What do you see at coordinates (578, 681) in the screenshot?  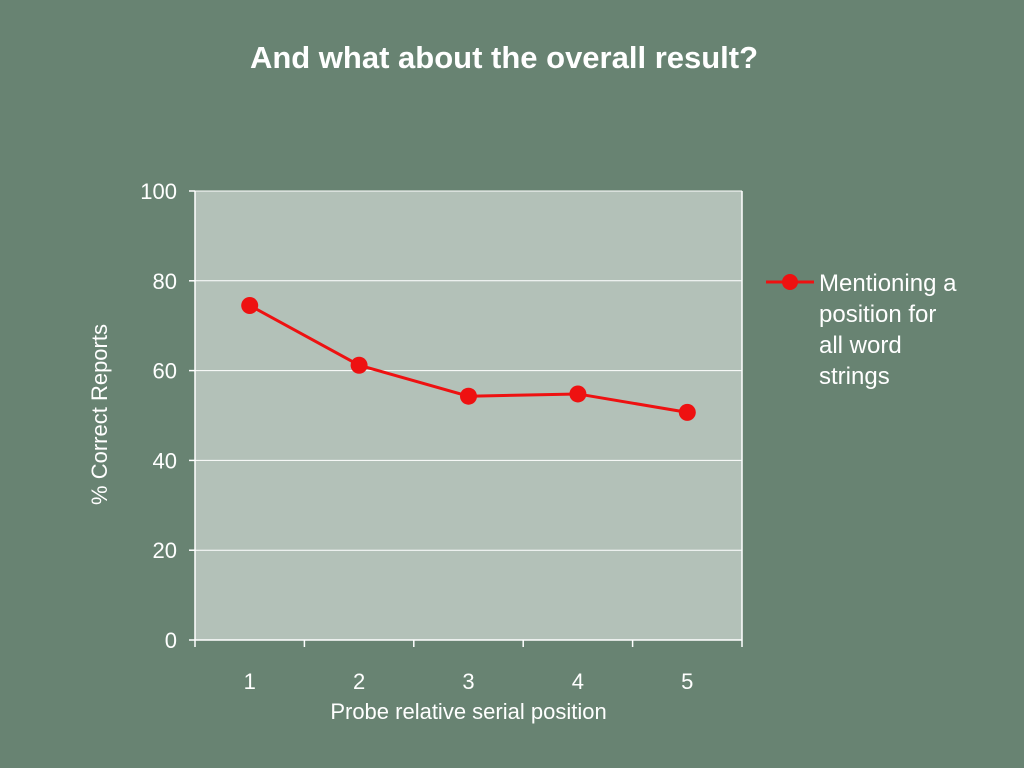 I see `x-tick-label: 4` at bounding box center [578, 681].